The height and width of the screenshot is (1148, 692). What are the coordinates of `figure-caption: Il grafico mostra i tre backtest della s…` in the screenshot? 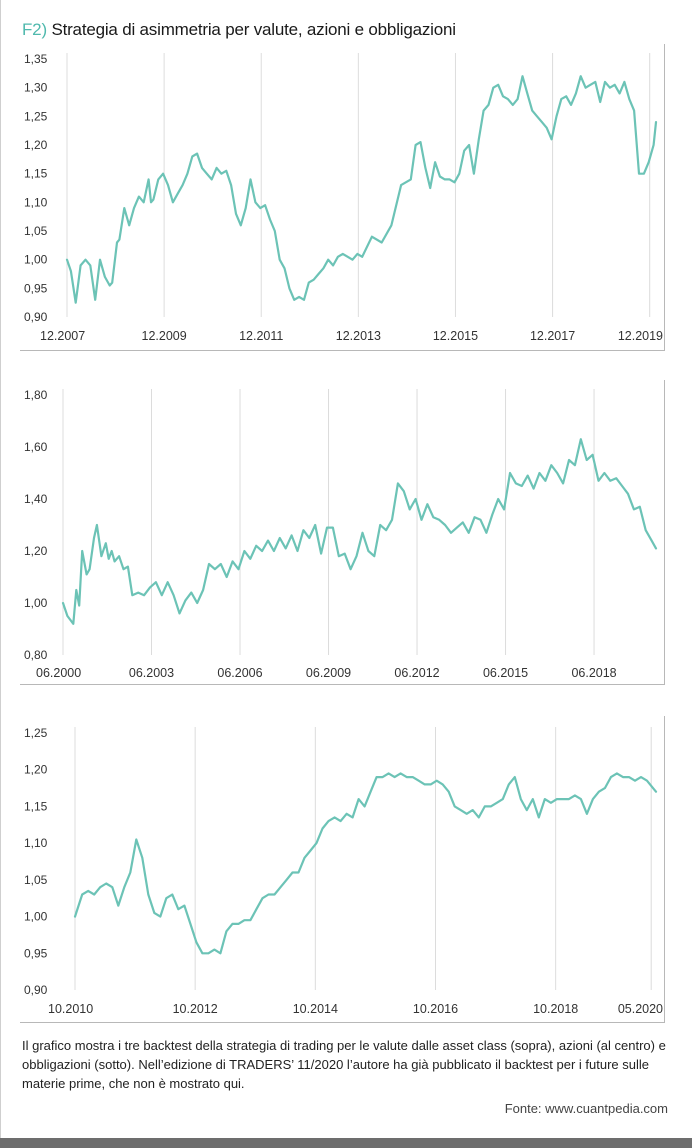 It's located at (344, 1064).